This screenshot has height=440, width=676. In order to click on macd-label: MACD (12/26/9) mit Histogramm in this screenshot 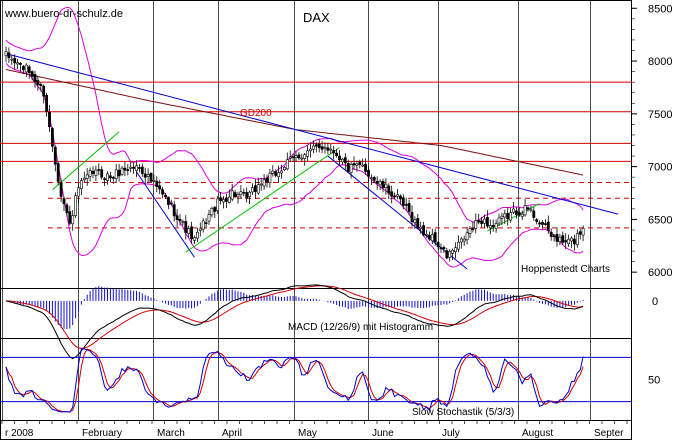, I will do `click(360, 327)`.